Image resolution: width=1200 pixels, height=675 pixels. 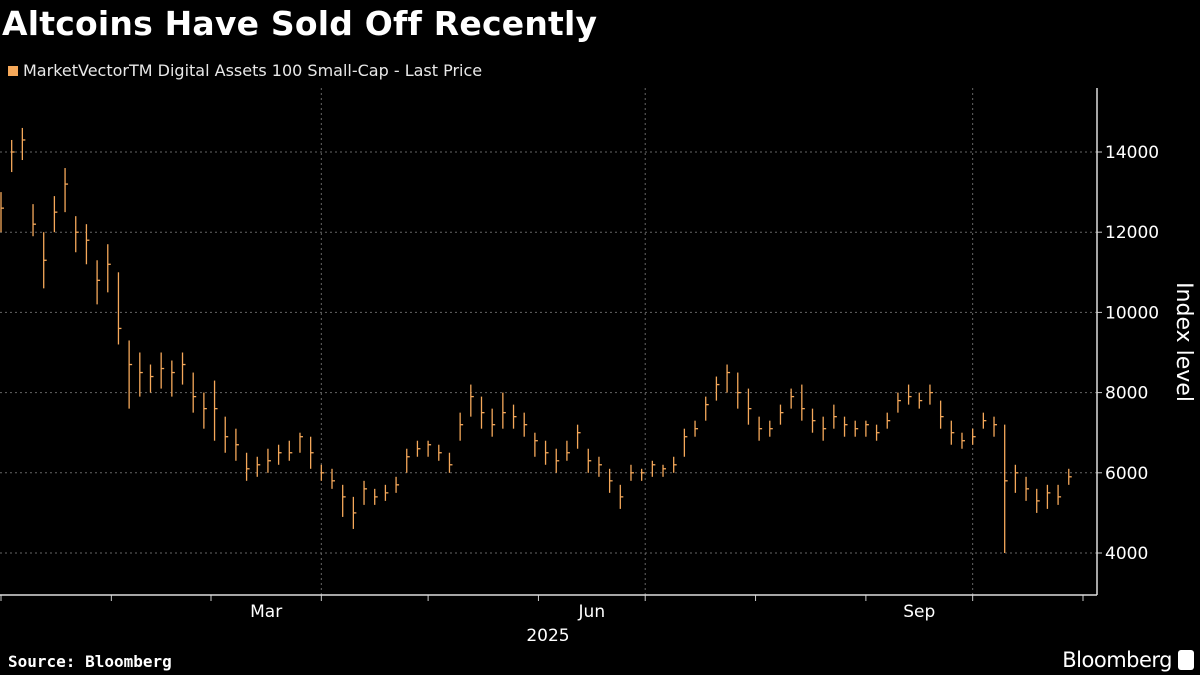 What do you see at coordinates (547, 636) in the screenshot?
I see `x-axis-label: 2025` at bounding box center [547, 636].